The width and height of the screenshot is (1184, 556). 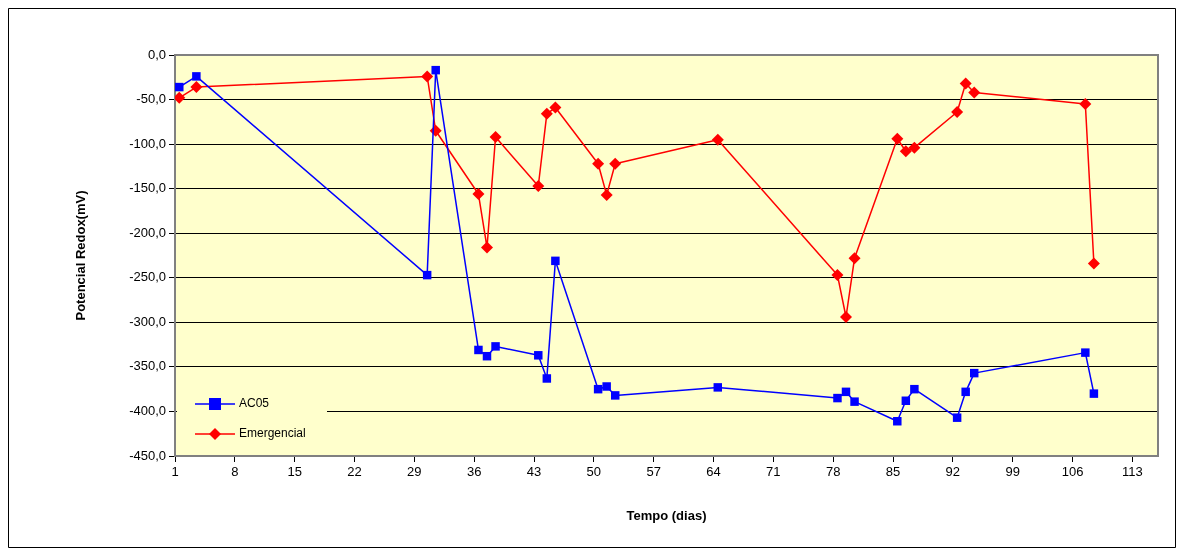 What do you see at coordinates (147, 321) in the screenshot?
I see `y-tick-label: -300,0` at bounding box center [147, 321].